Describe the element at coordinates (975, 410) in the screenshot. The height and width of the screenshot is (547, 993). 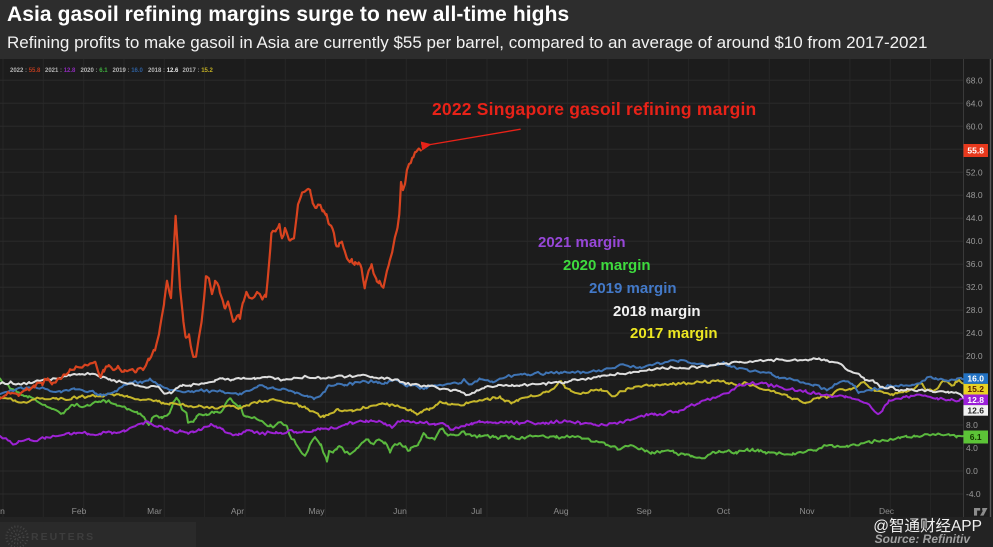
I see `svg-text: 12.6` at that location.